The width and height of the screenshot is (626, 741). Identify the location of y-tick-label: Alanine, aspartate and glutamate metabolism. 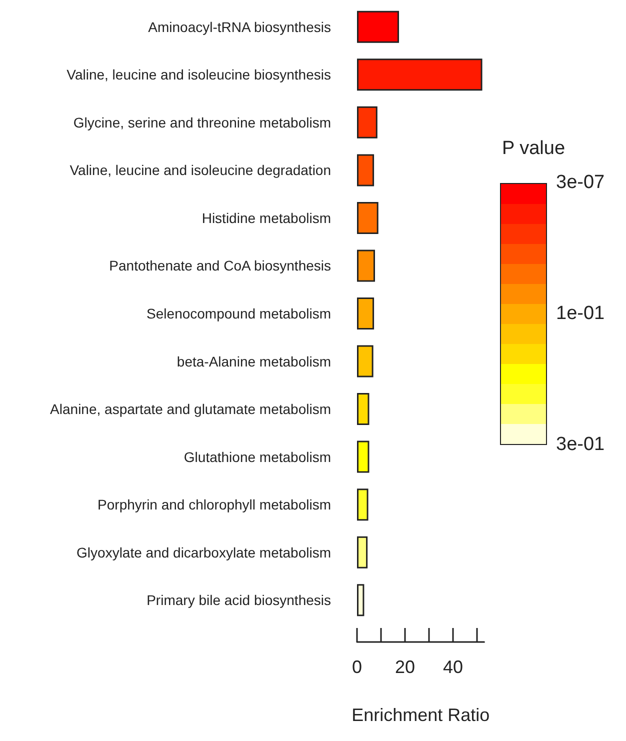
(190, 409).